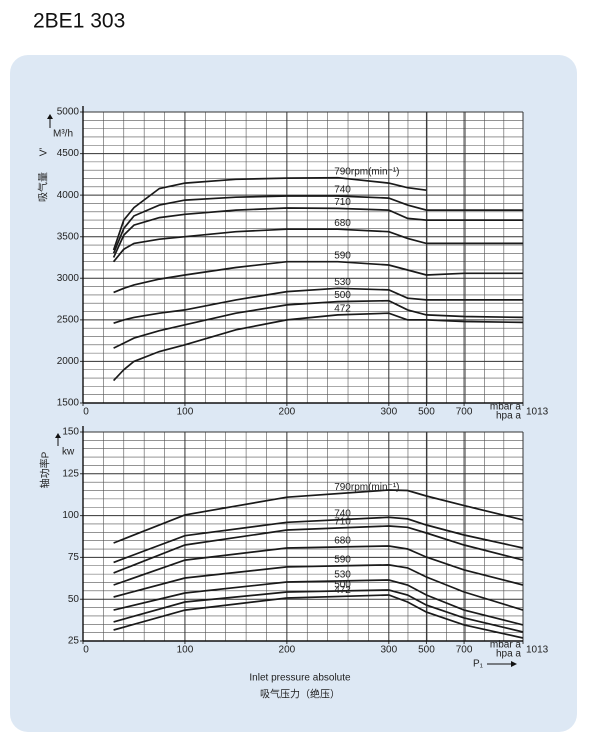  What do you see at coordinates (70, 473) in the screenshot?
I see `y-tick-label: 125` at bounding box center [70, 473].